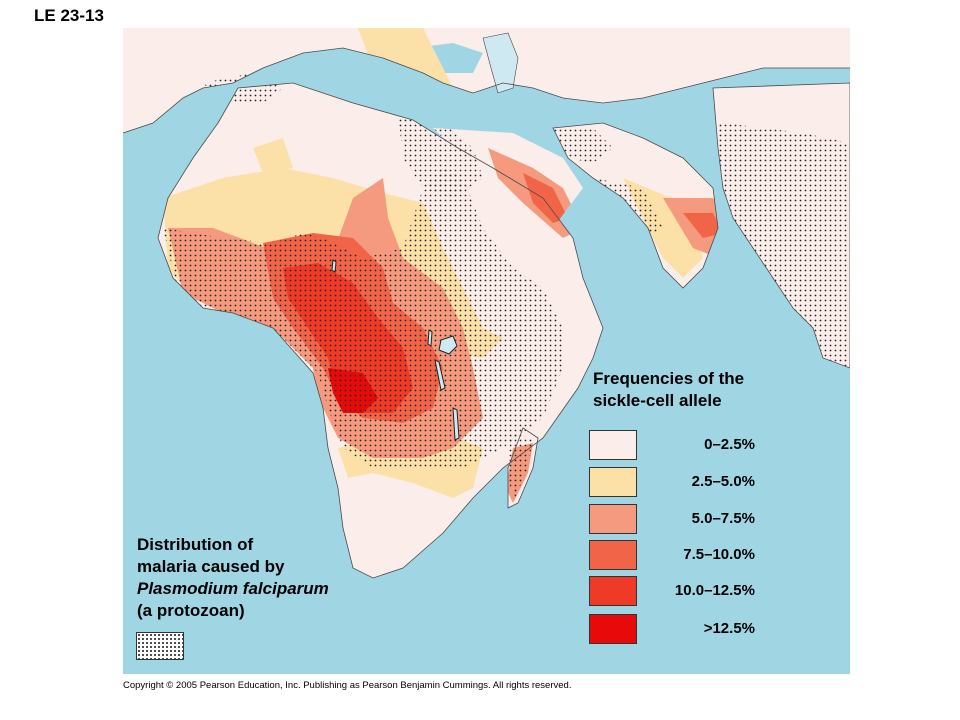 The height and width of the screenshot is (720, 960). What do you see at coordinates (500, 63) in the screenshot?
I see `caspian-sea` at bounding box center [500, 63].